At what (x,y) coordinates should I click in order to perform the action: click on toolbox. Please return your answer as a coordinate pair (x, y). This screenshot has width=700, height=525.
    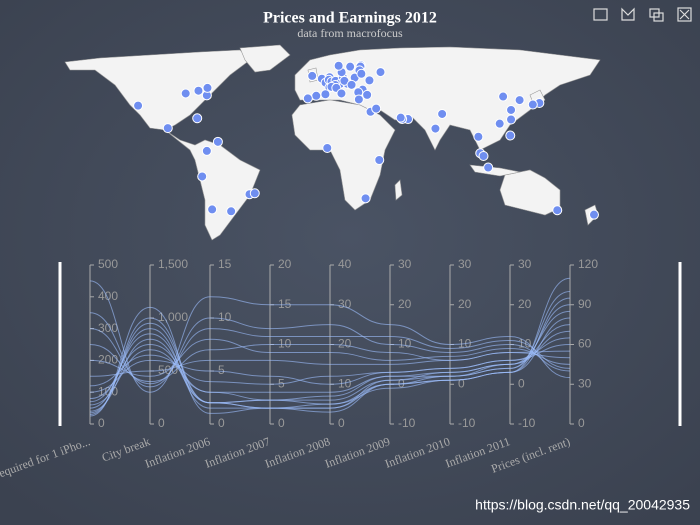
    Looking at the image, I should click on (642, 14).